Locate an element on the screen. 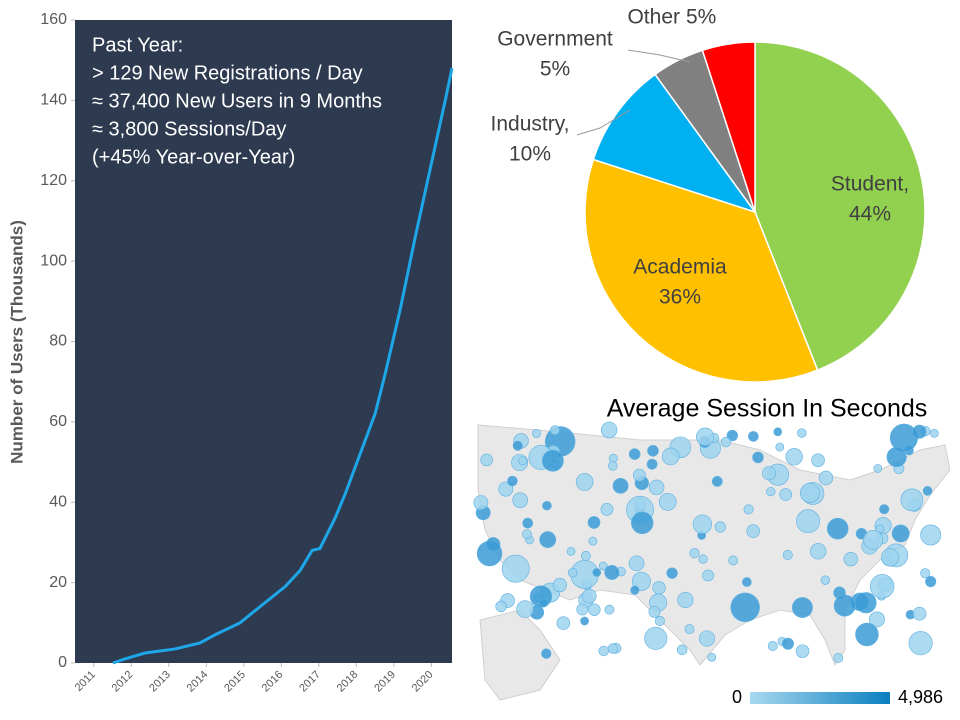 The width and height of the screenshot is (960, 720). y-tick-label: 140 is located at coordinates (53, 100).